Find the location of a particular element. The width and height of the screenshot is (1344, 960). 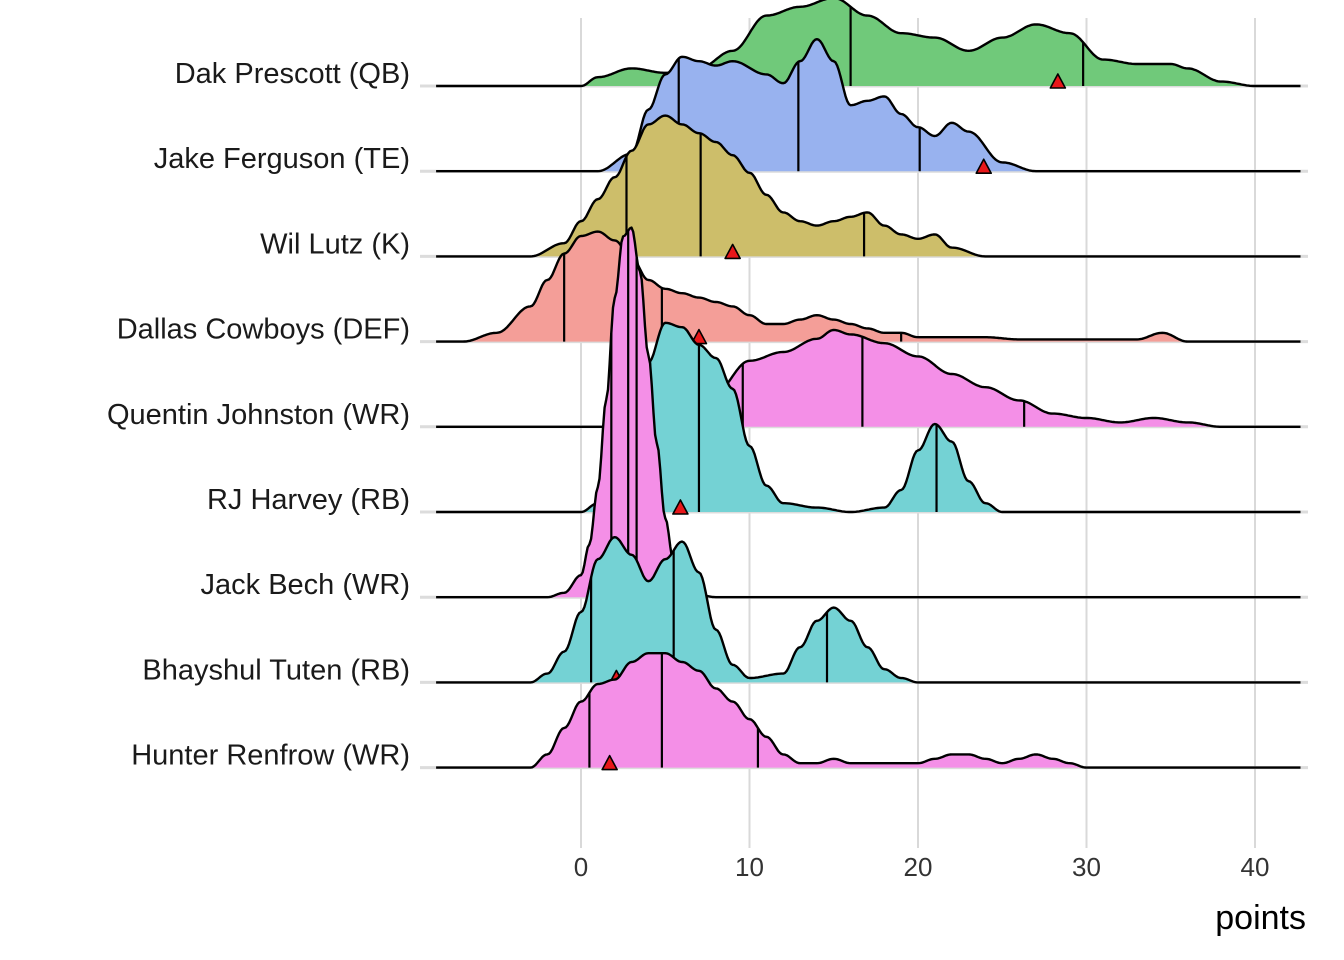

x-tick-label: 0 is located at coordinates (581, 867).